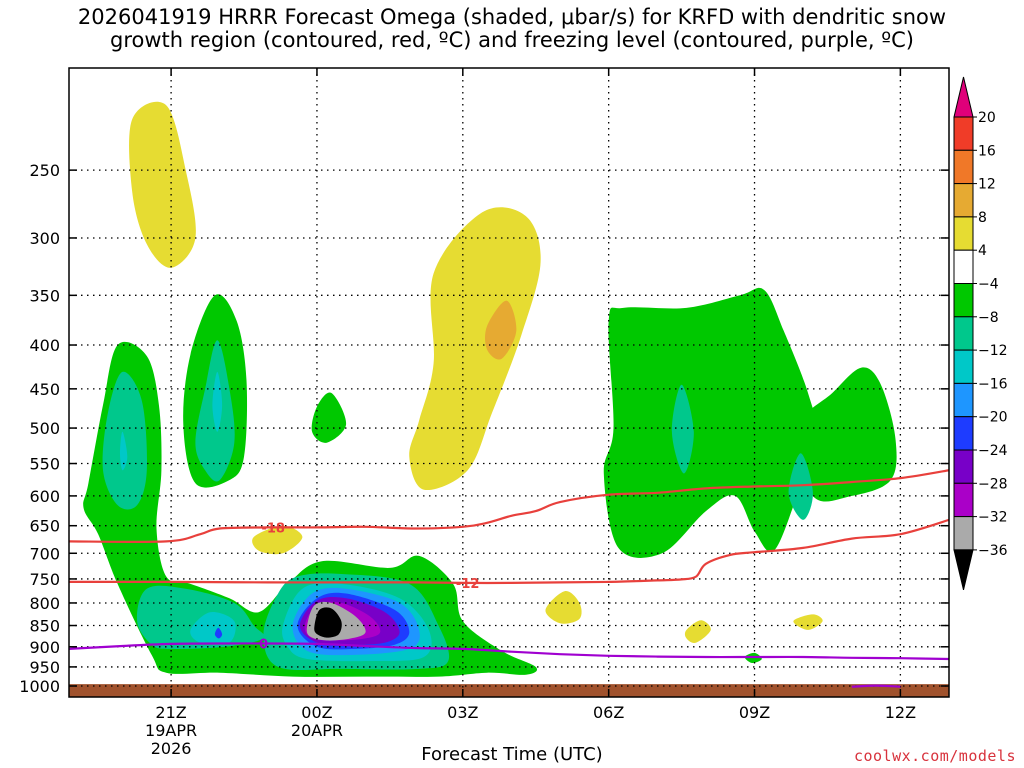  What do you see at coordinates (987, 118) in the screenshot?
I see `colorbar-label: 20` at bounding box center [987, 118].